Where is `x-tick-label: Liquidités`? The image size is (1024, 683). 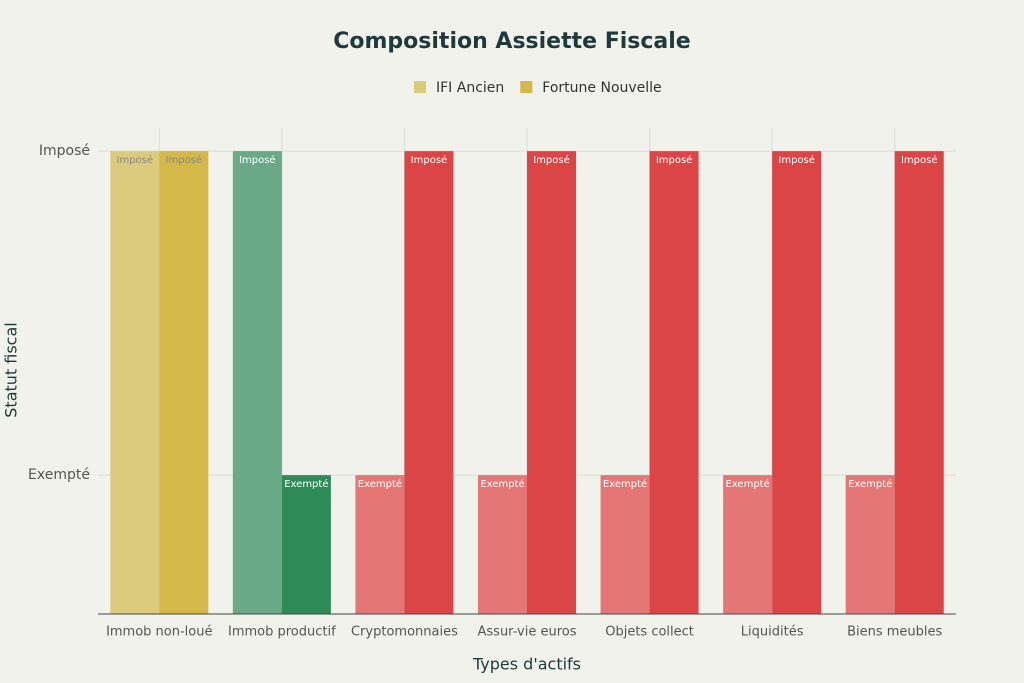
x-tick-label: Liquidités is located at coordinates (772, 632).